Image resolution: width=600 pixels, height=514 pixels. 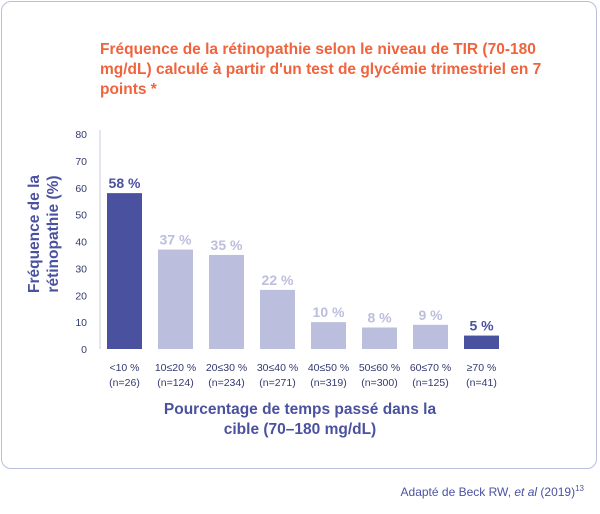 I want to click on x-tick-label: ≥70 %, so click(x=482, y=368).